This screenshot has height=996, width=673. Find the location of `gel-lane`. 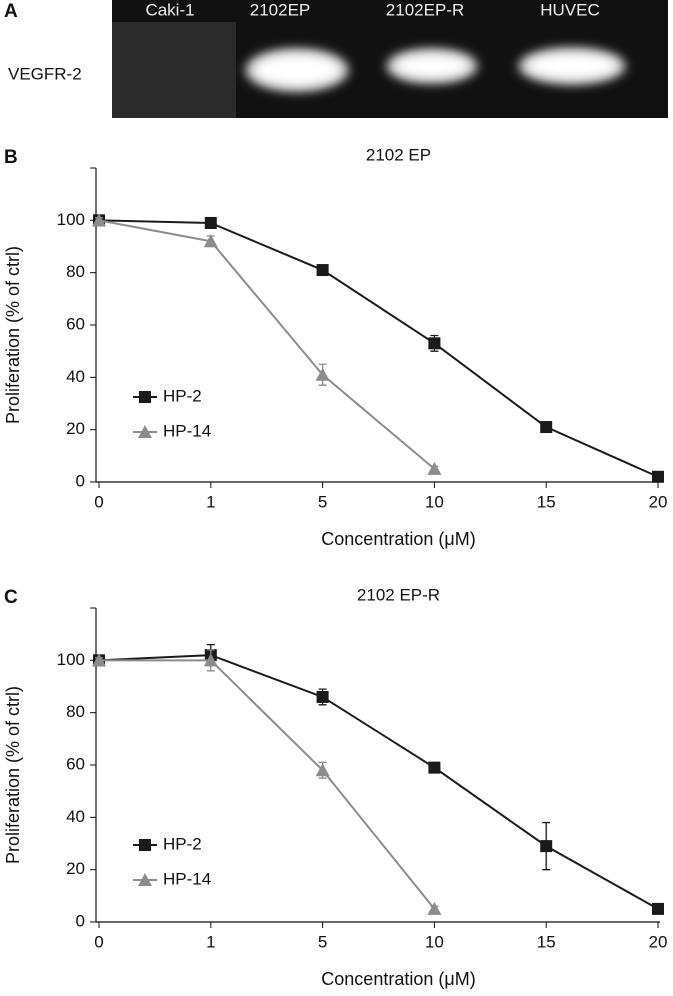

gel-lane is located at coordinates (174, 70).